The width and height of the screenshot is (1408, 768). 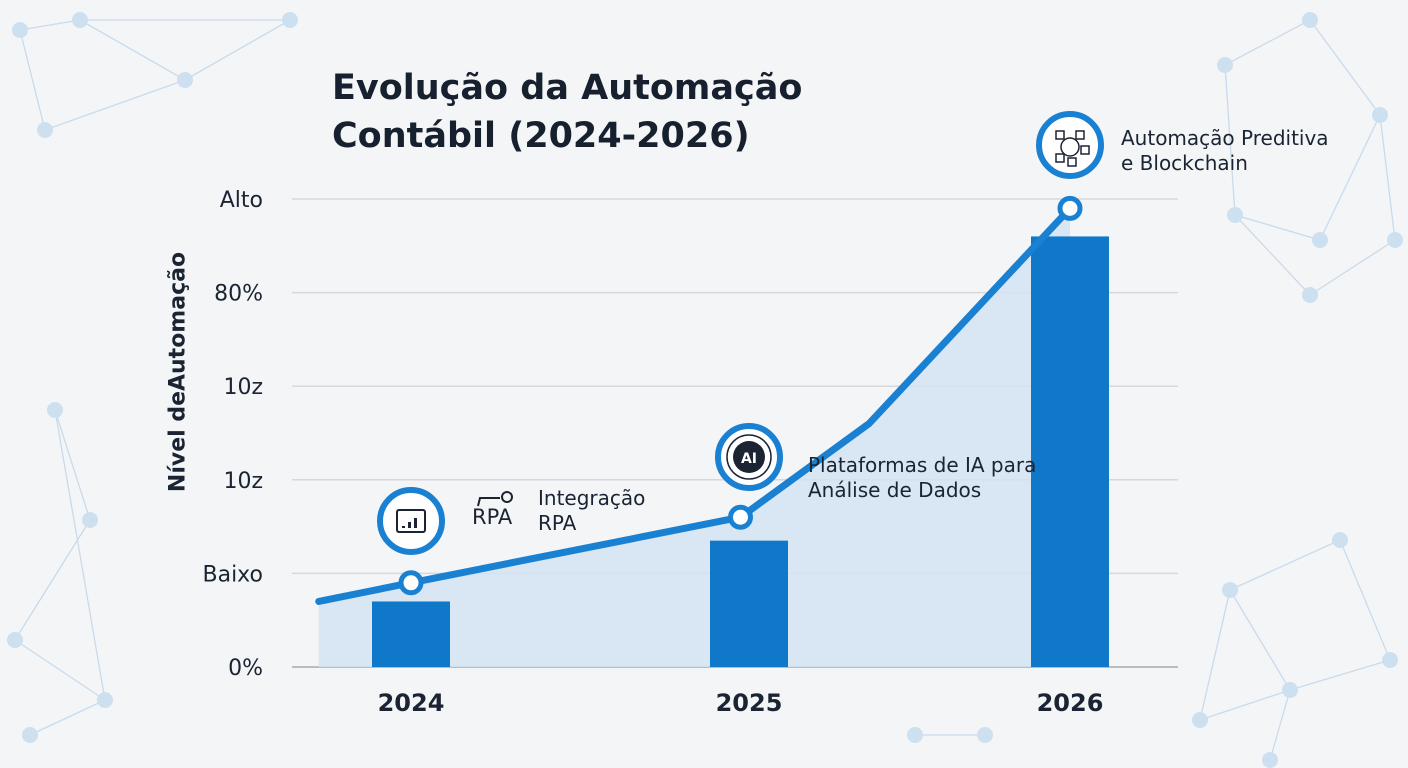 What do you see at coordinates (488, 502) in the screenshot?
I see `robot-arm-icon` at bounding box center [488, 502].